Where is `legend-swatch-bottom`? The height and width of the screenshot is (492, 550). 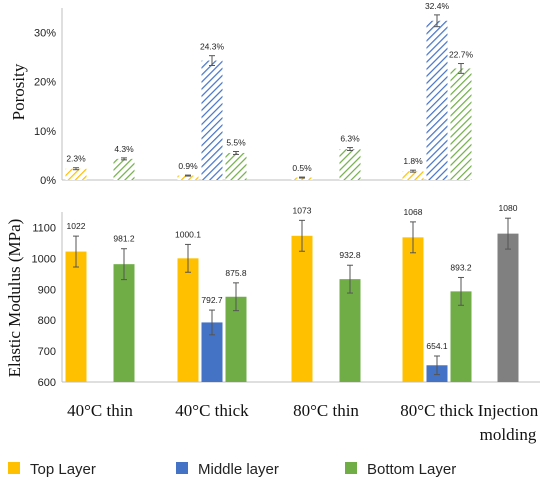 legend-swatch-bottom is located at coordinates (351, 468).